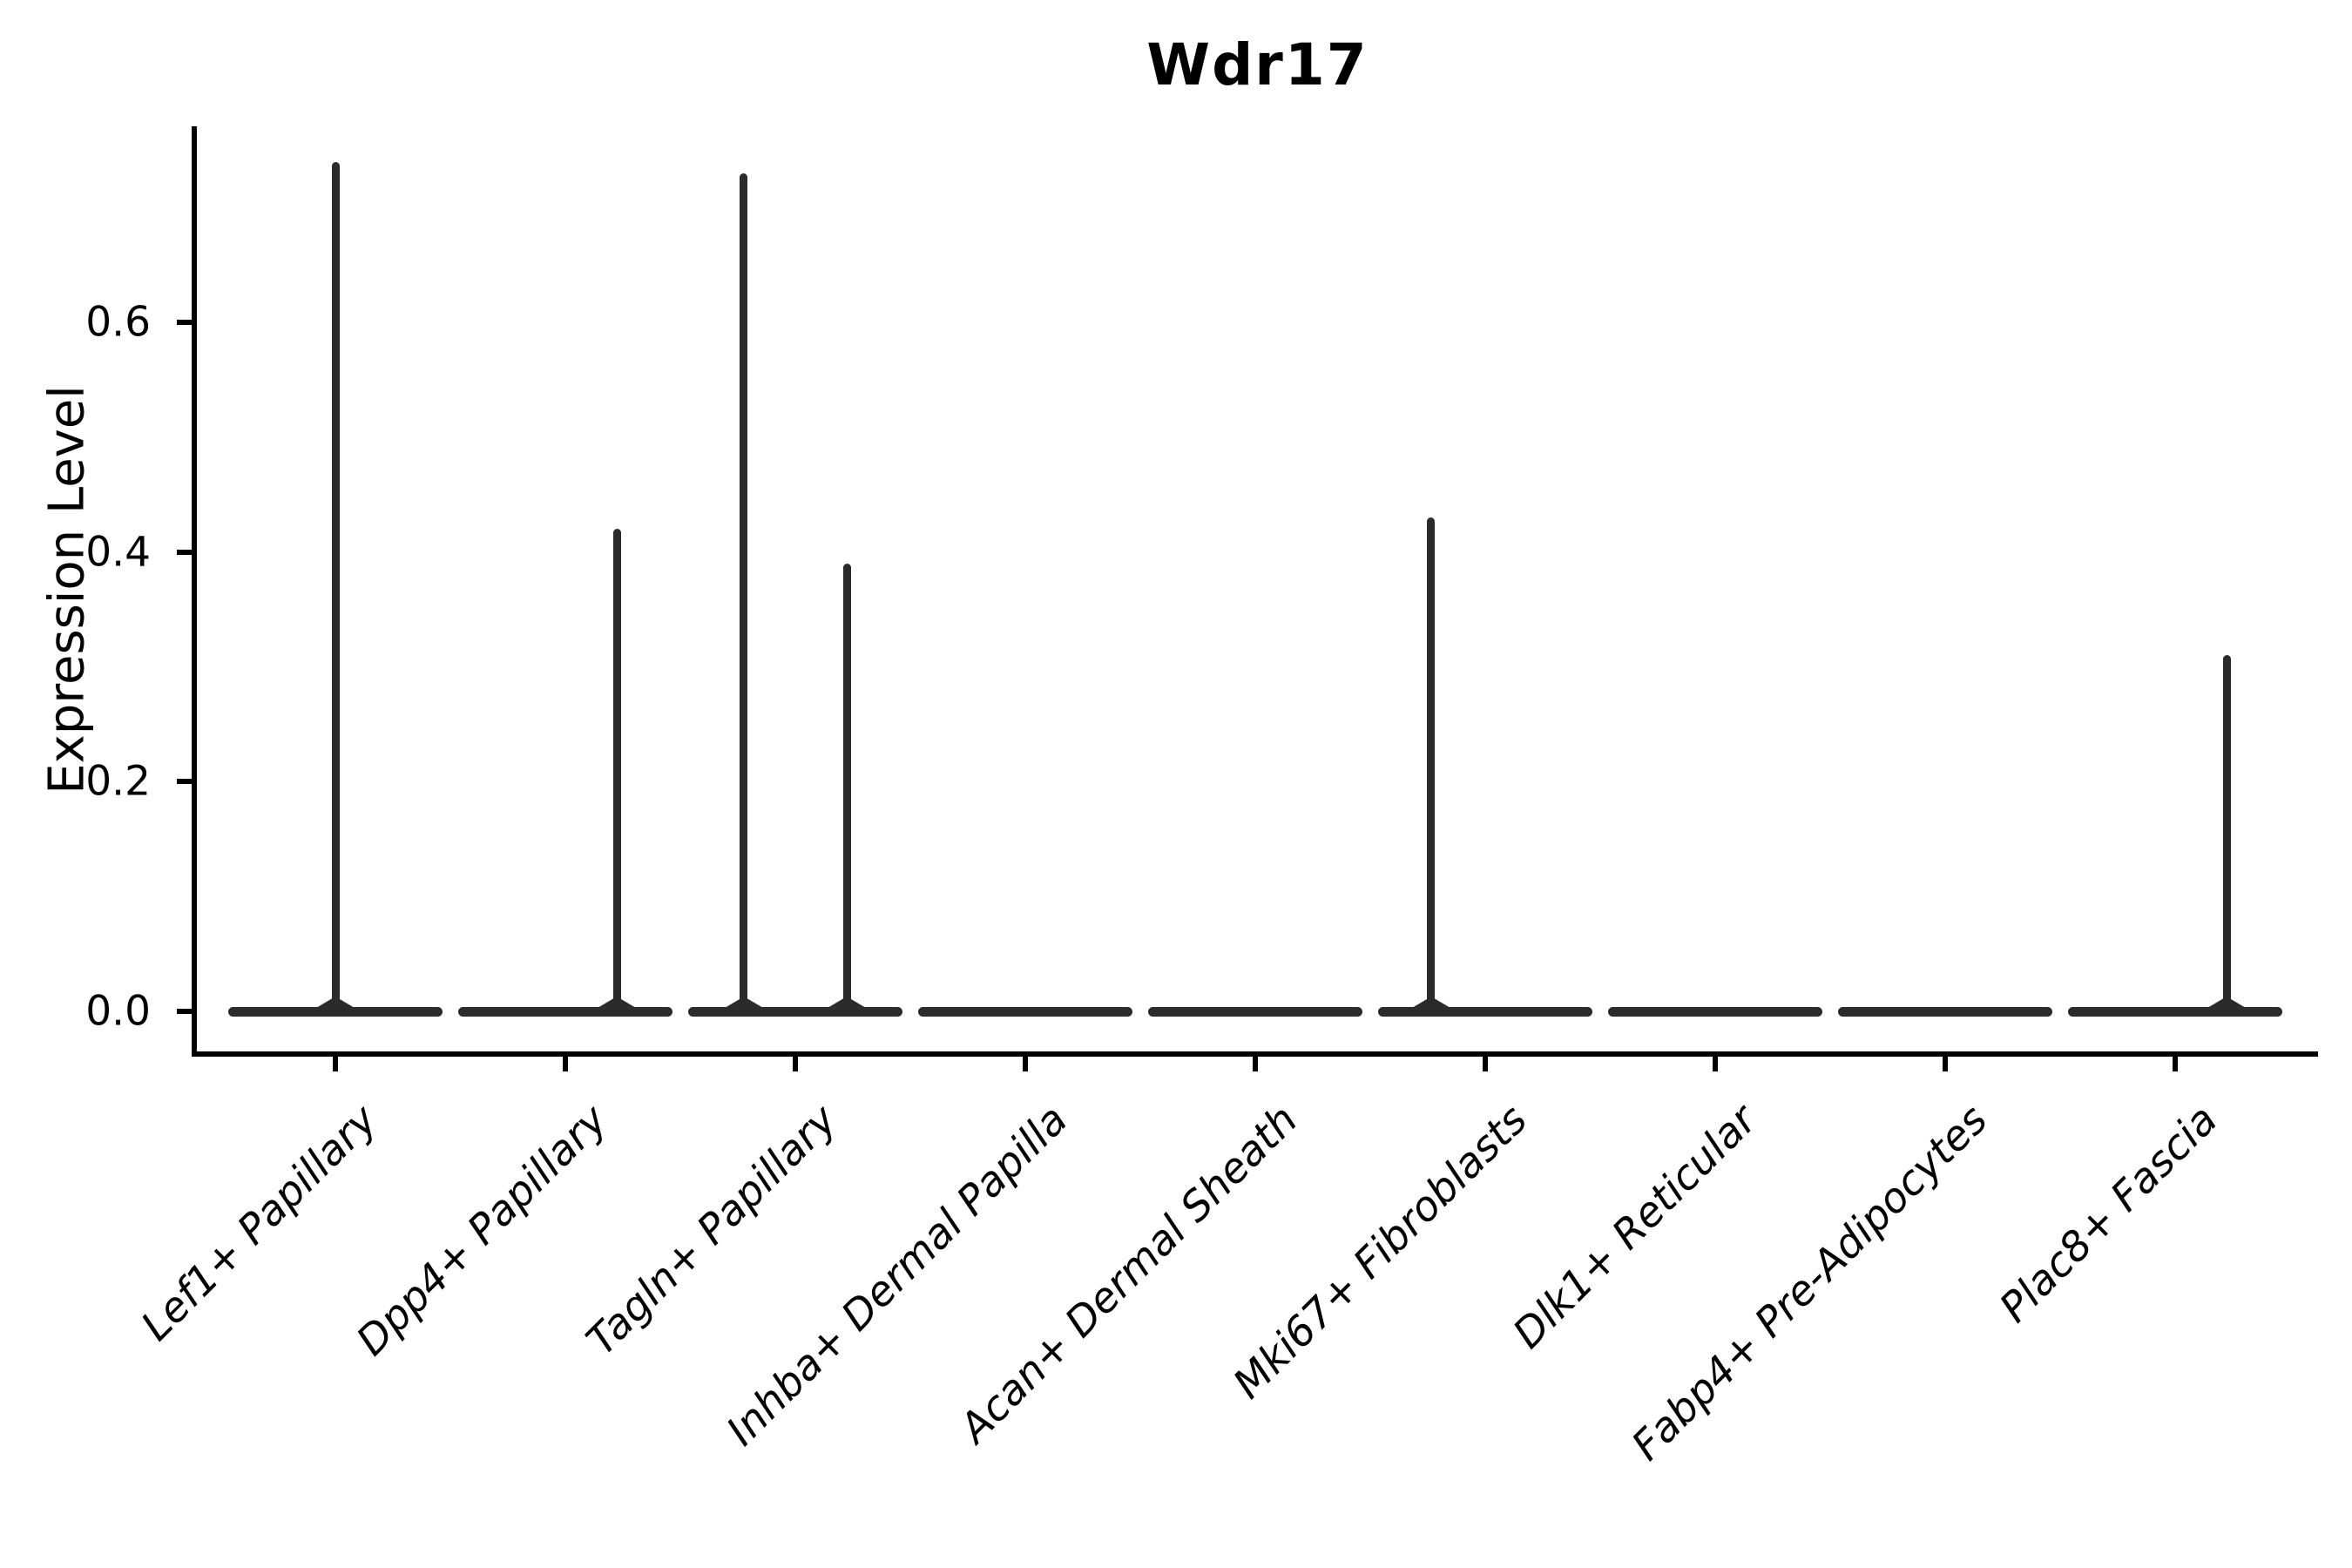 Image resolution: width=2352 pixels, height=1568 pixels. What do you see at coordinates (712, 1231) in the screenshot?
I see `x-tick-label: Tagln+ Papillary` at bounding box center [712, 1231].